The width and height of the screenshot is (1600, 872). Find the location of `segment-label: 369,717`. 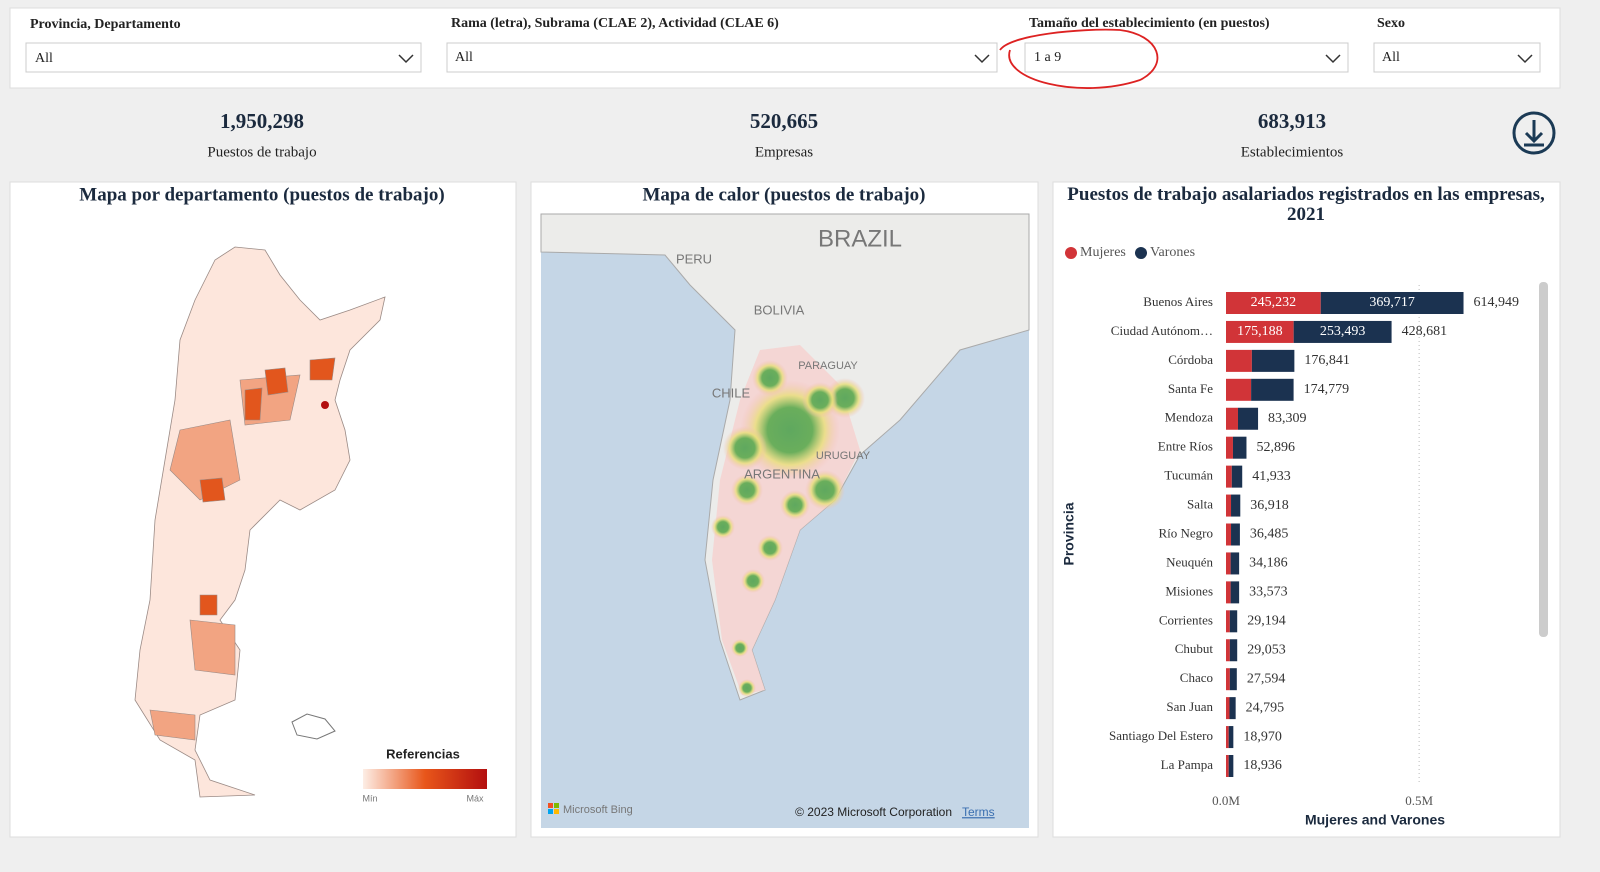

segment-label: 369,717 is located at coordinates (1392, 302).